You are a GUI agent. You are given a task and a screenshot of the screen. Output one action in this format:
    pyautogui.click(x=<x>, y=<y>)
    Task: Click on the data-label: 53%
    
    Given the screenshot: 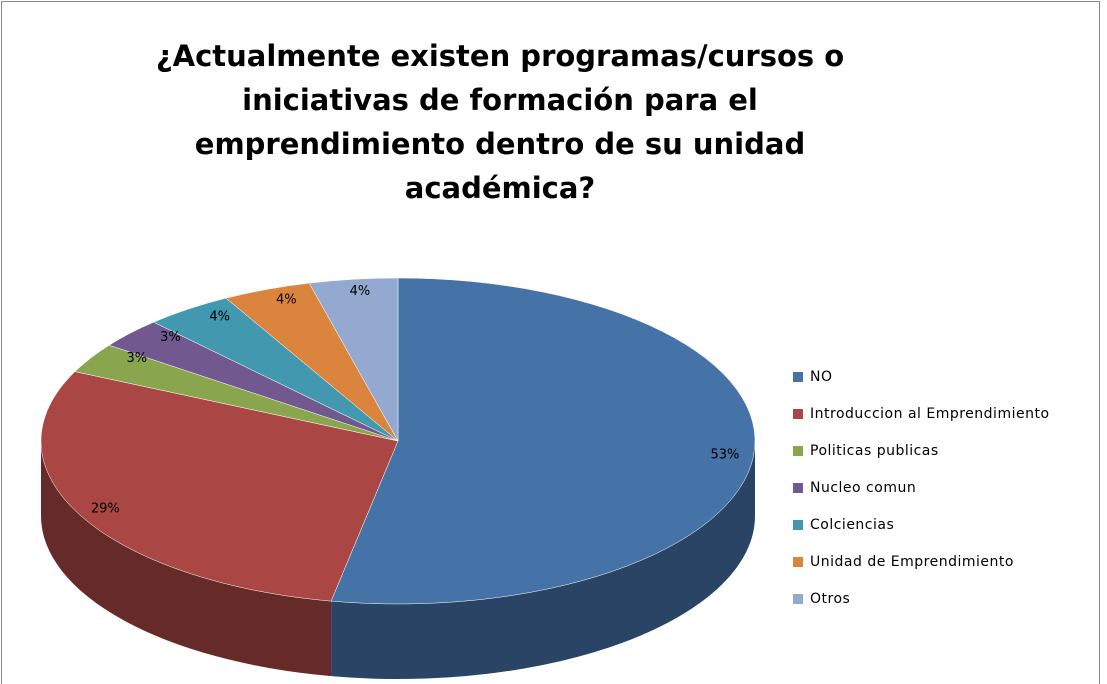 What is the action you would take?
    pyautogui.click(x=725, y=455)
    